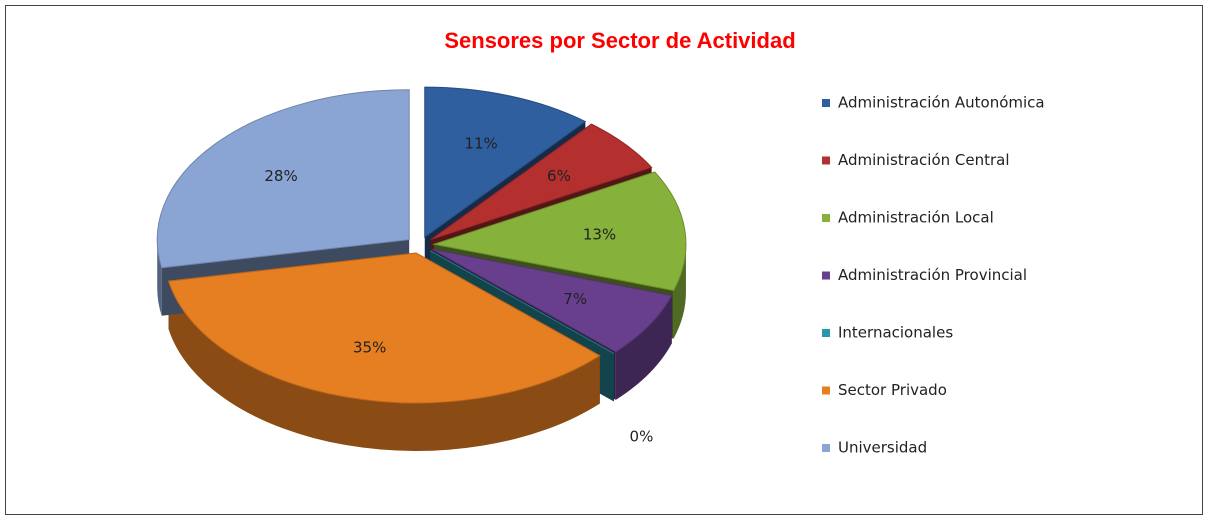  What do you see at coordinates (916, 218) in the screenshot?
I see `legend-label: Administración Local` at bounding box center [916, 218].